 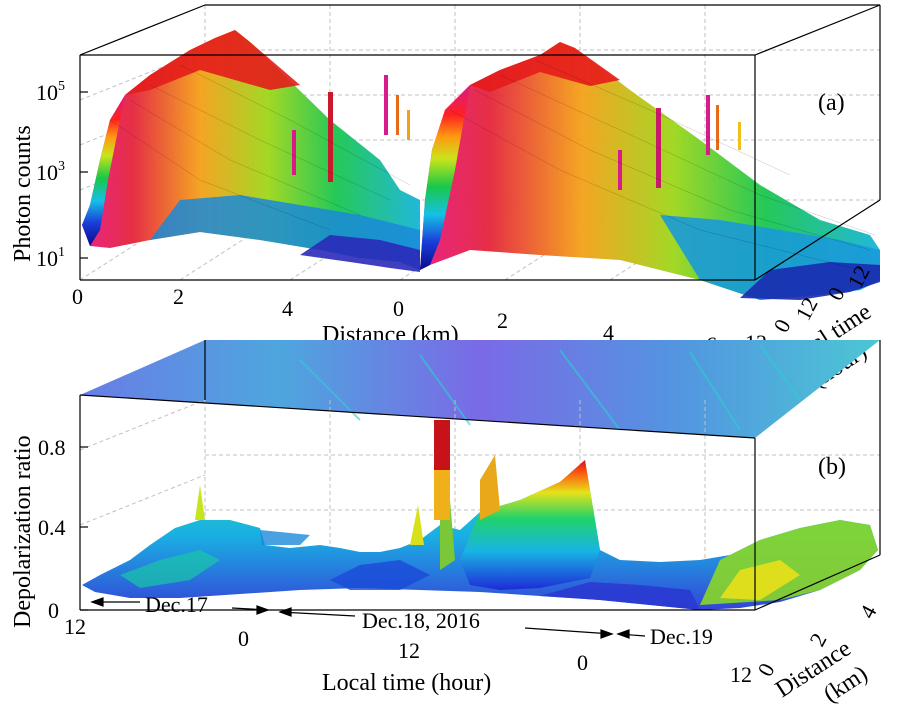 What do you see at coordinates (178, 296) in the screenshot?
I see `xtick-a-1: 2` at bounding box center [178, 296].